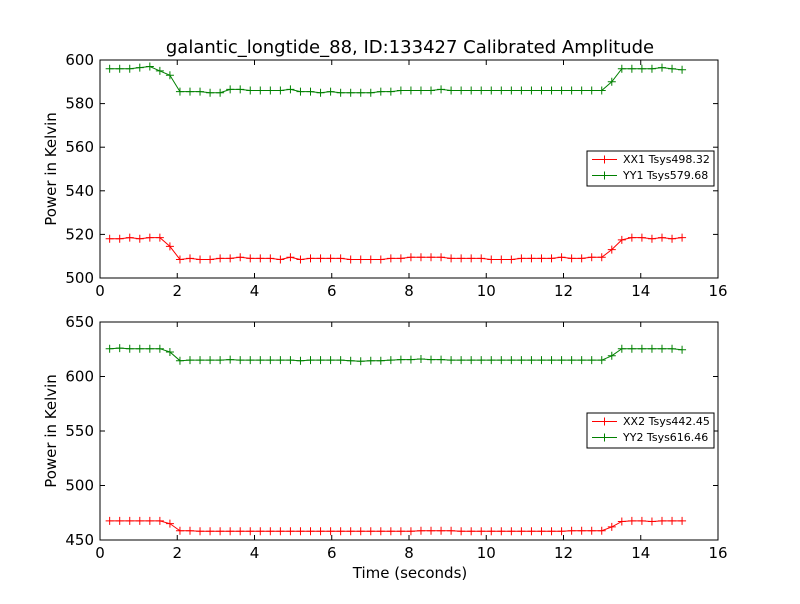 The image size is (800, 604). What do you see at coordinates (717, 553) in the screenshot?
I see `bottom-xtick-label-8: 16` at bounding box center [717, 553].